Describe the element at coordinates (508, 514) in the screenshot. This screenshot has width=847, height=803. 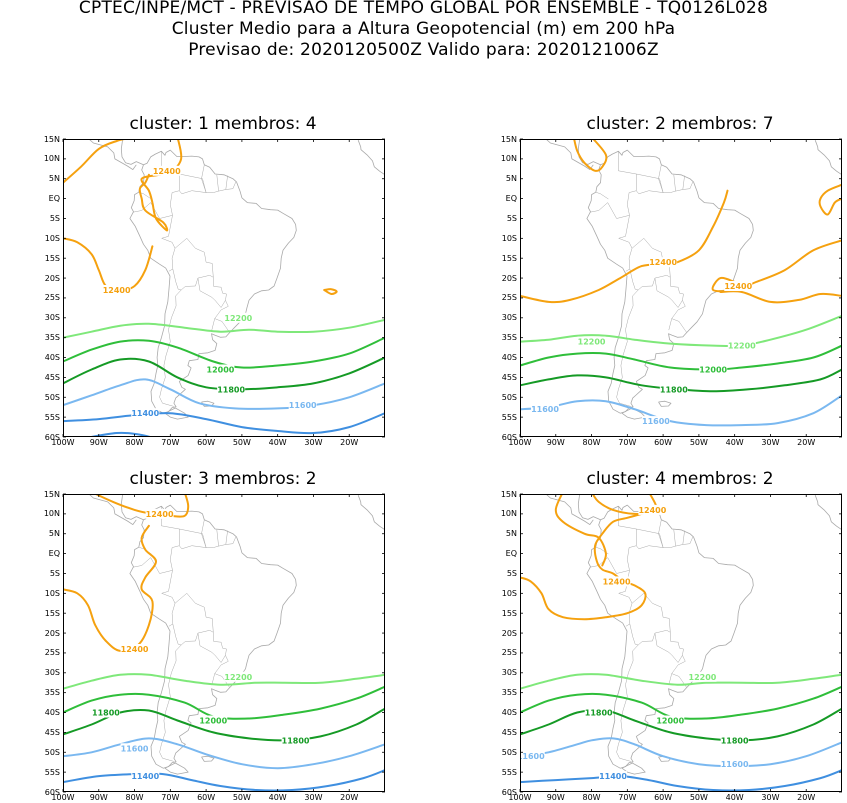
I see `lat-tick-label: 10N` at that location.